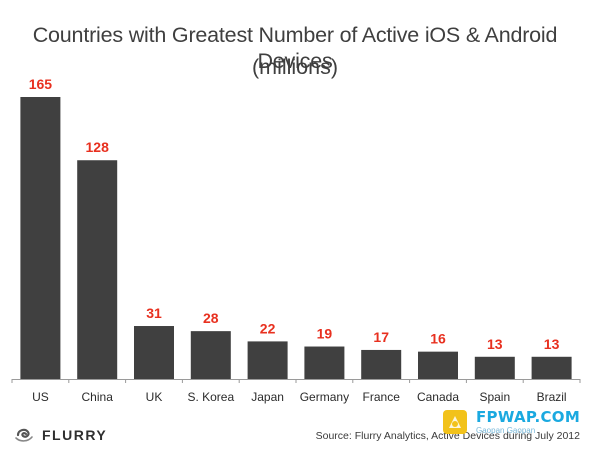 The height and width of the screenshot is (452, 590). Describe the element at coordinates (295, 67) in the screenshot. I see `chart-subtitle: (millions)` at that location.